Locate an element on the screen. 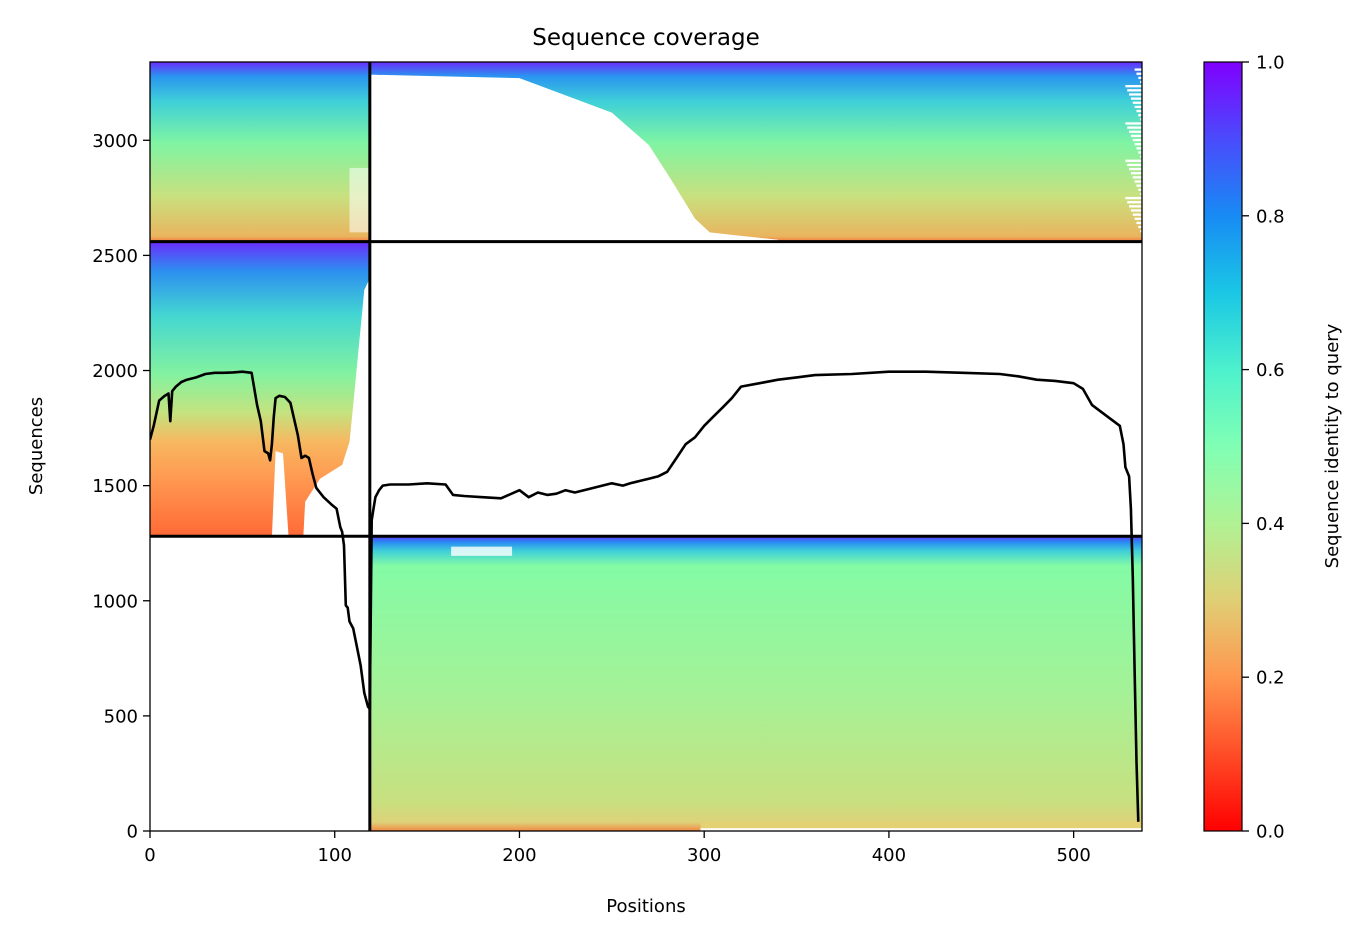  x-tick-label: 0 is located at coordinates (149, 855).